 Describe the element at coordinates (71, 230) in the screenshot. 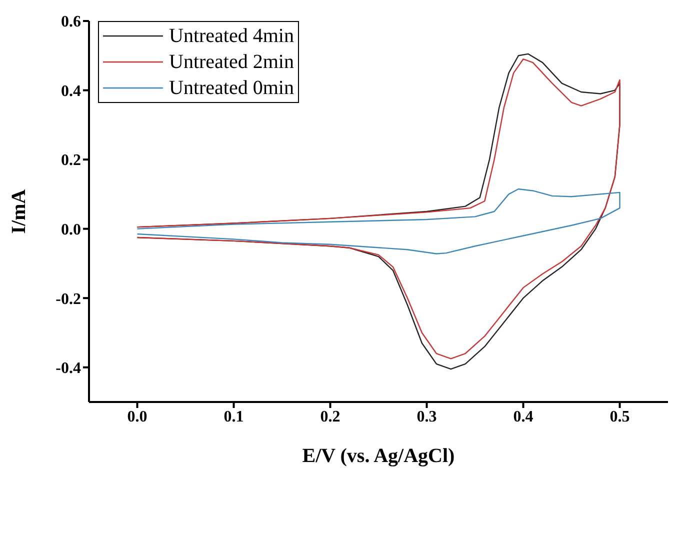

I see `y-tick-label: 0.0` at that location.